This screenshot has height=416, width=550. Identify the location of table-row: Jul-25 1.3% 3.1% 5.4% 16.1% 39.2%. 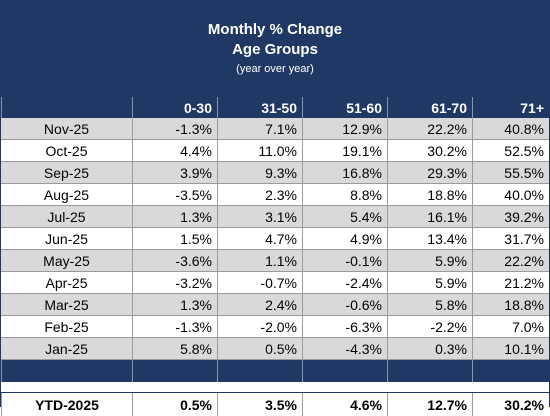
(275, 217).